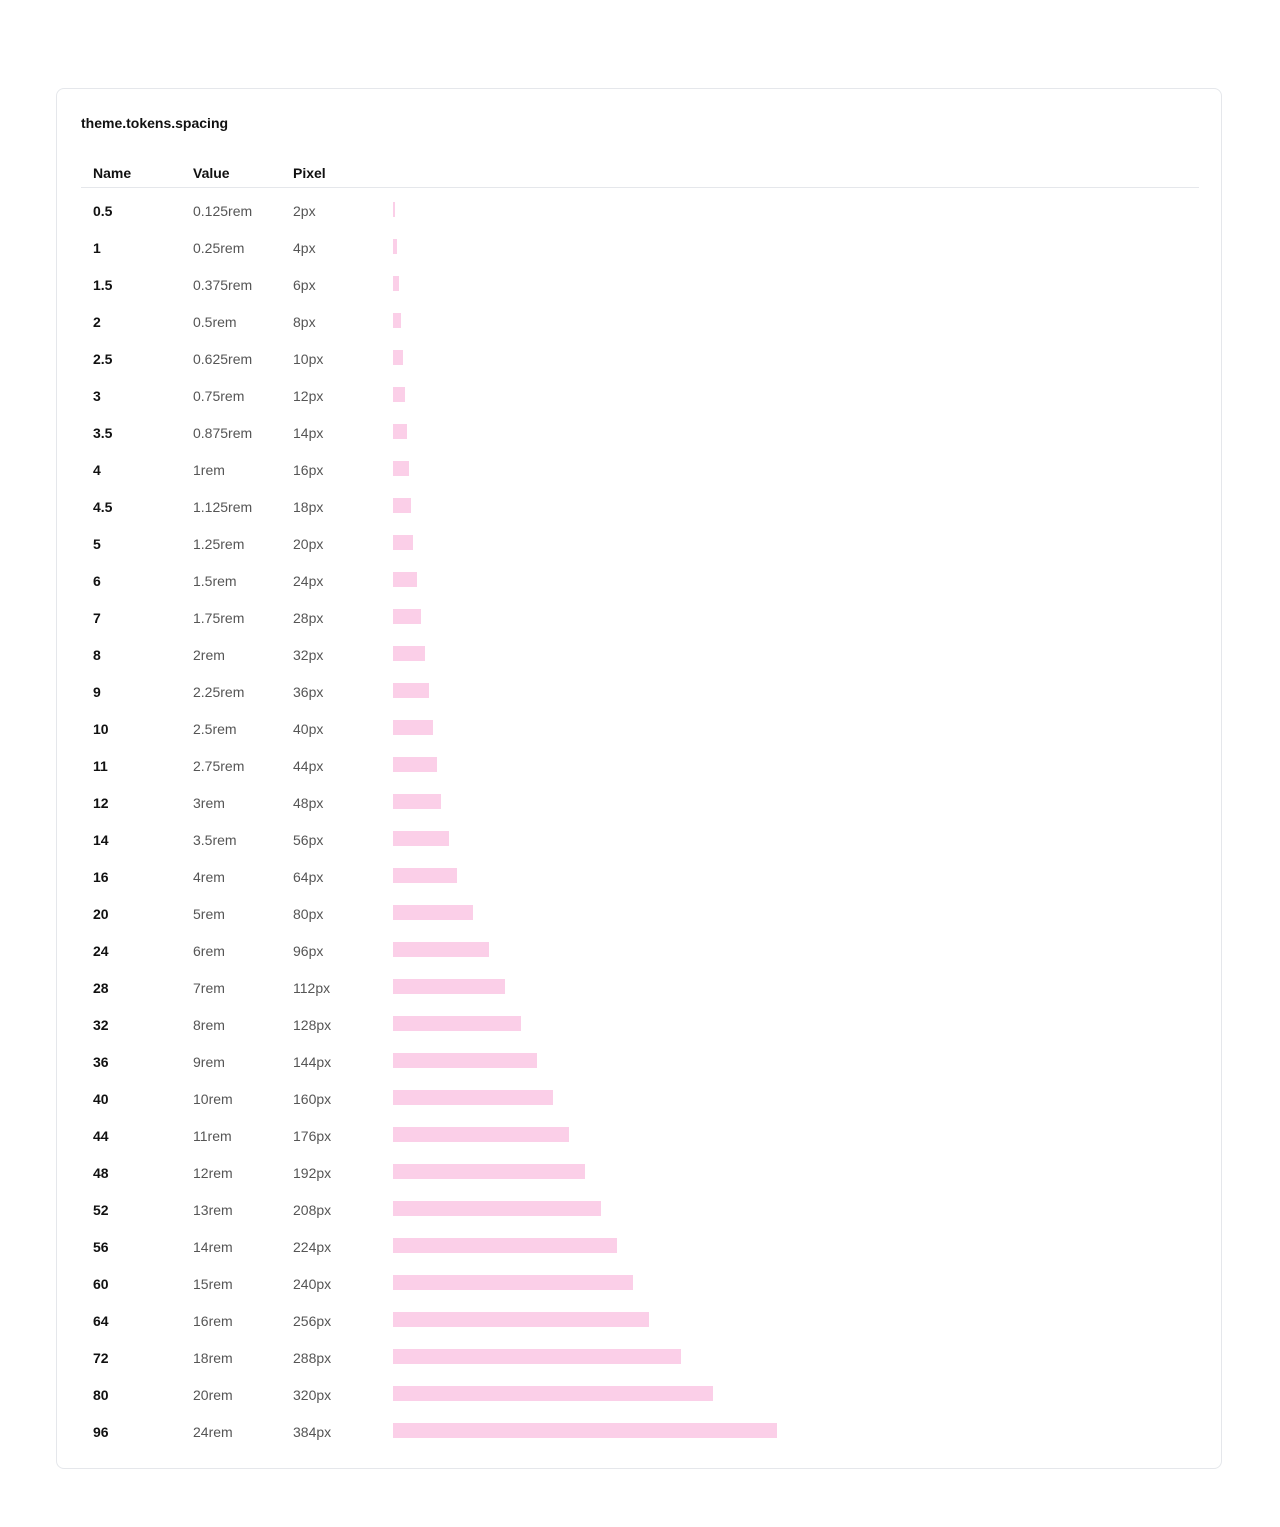  Describe the element at coordinates (212, 1136) in the screenshot. I see `token-value: 11rem` at that location.